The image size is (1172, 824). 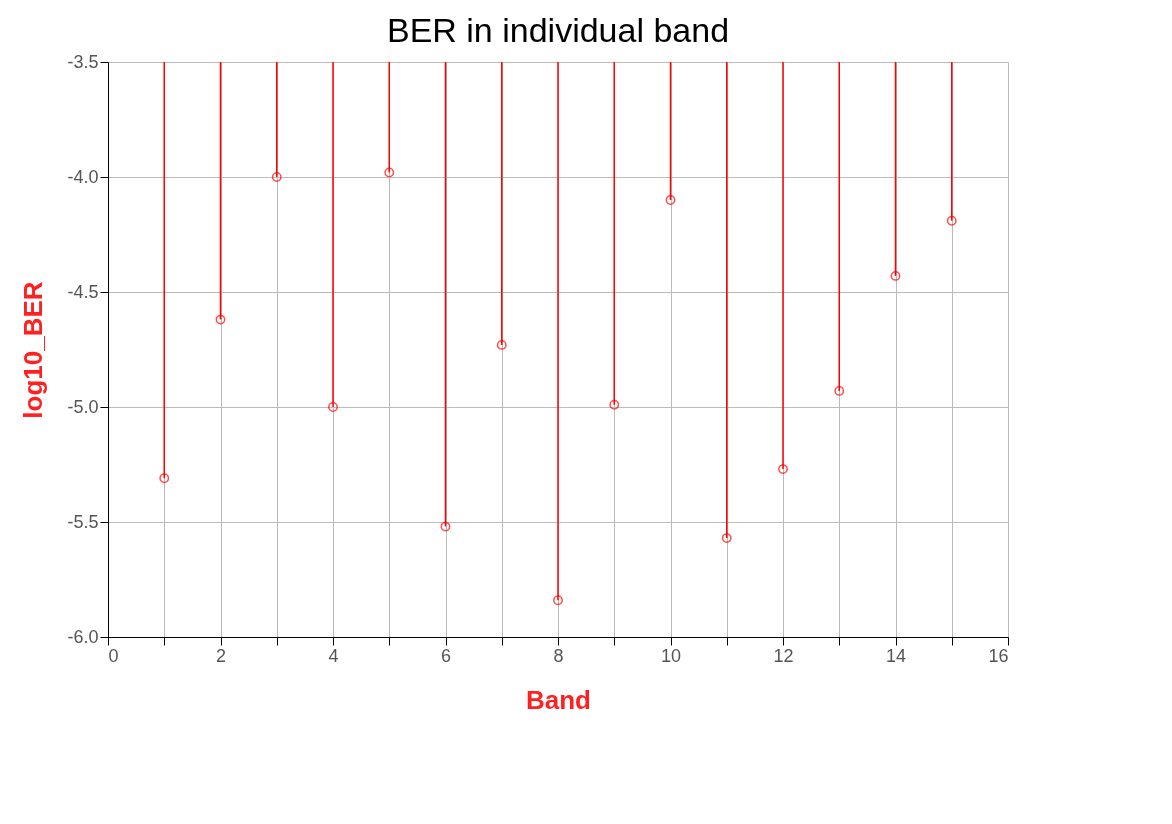 I want to click on y-tick-label: -5.5, so click(x=83, y=521).